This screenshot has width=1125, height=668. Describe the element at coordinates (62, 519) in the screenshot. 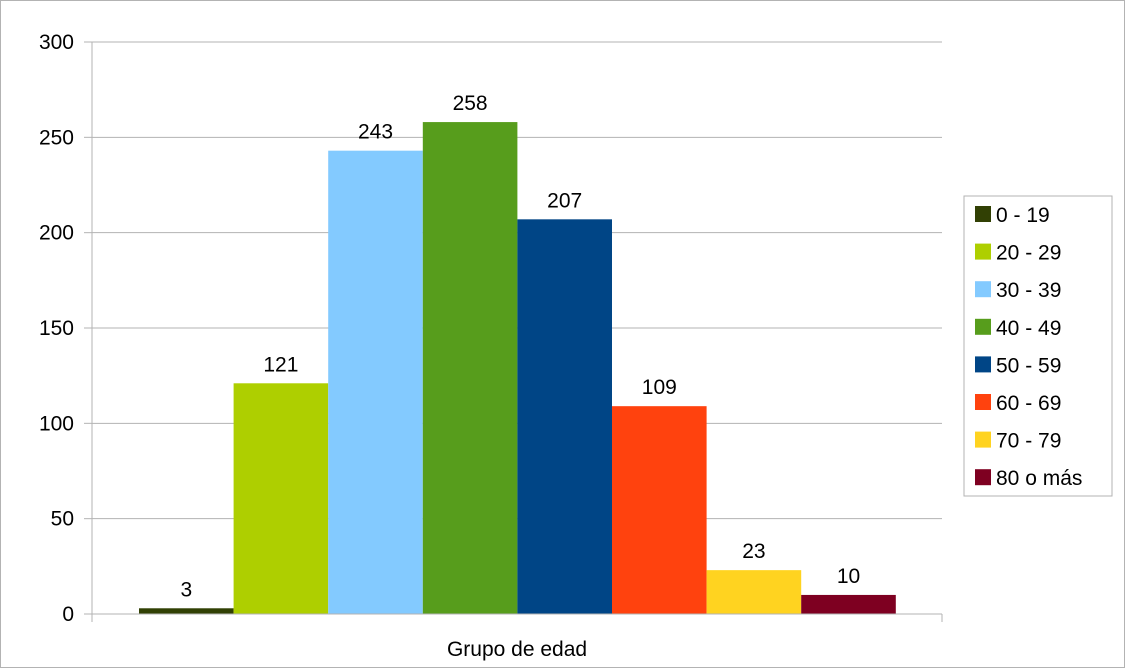

I see `y-tick-label-50: 50` at that location.